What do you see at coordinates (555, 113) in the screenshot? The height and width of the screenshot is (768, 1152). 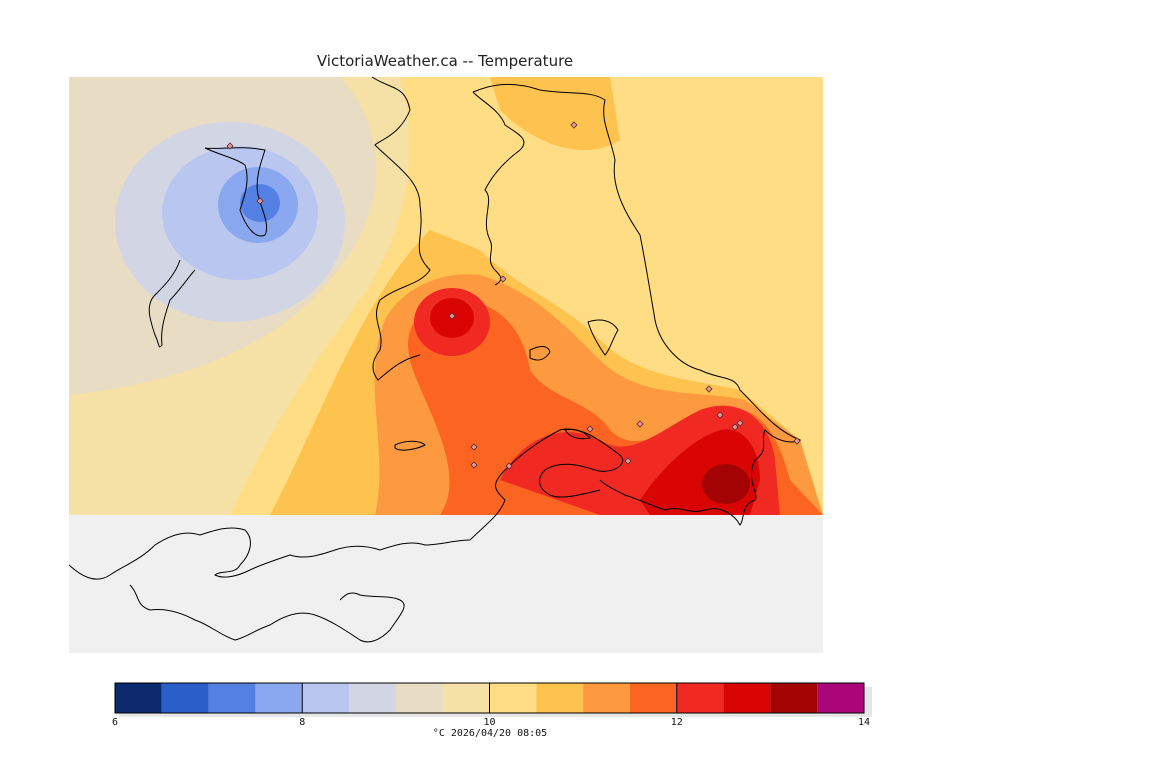 I see `contour-10-5b` at bounding box center [555, 113].